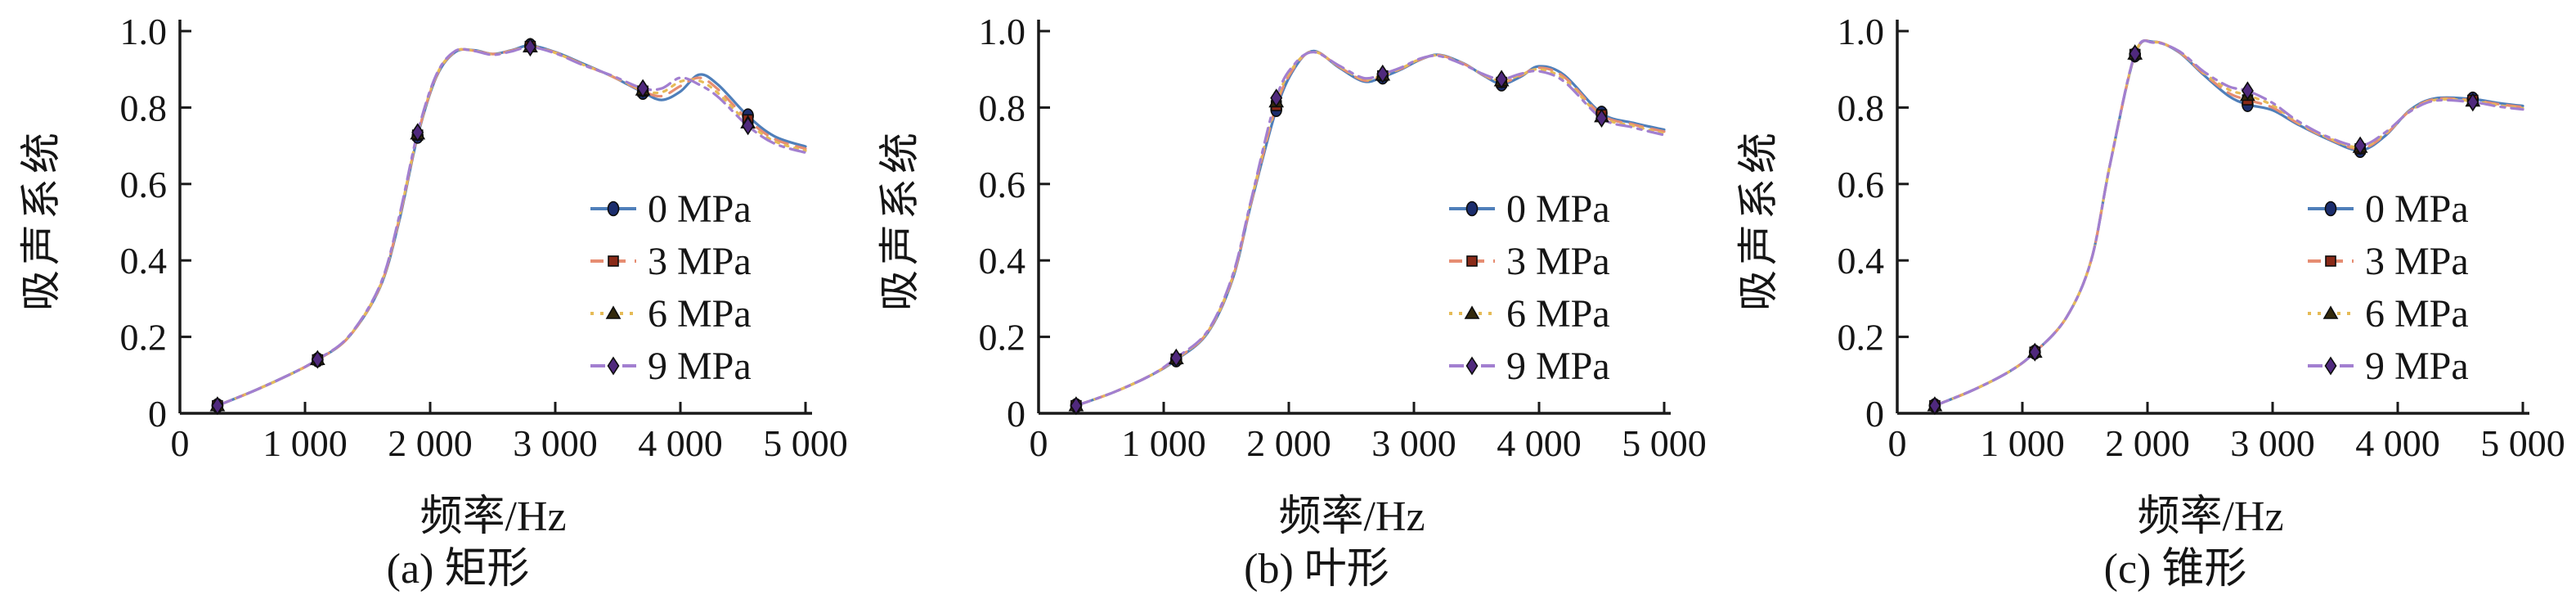 The width and height of the screenshot is (2576, 595). Describe the element at coordinates (1316, 569) in the screenshot. I see `subplot-caption-b: (b) 叶形` at that location.